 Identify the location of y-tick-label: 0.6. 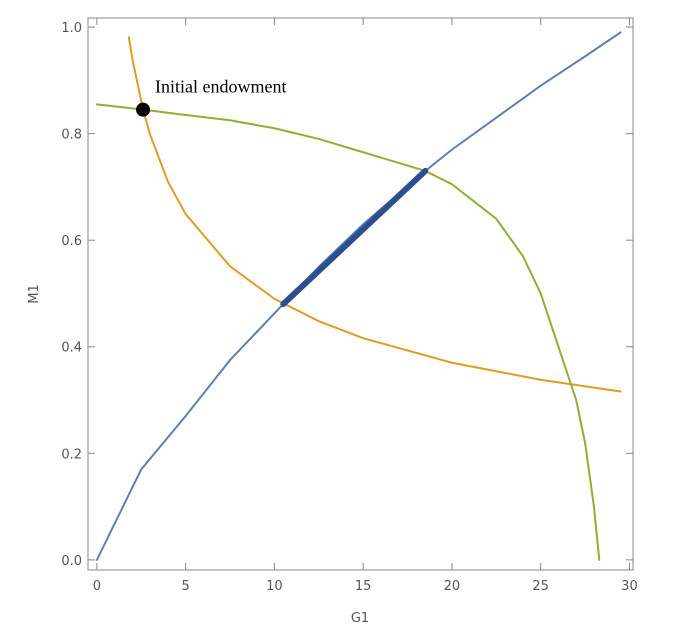
(71, 241).